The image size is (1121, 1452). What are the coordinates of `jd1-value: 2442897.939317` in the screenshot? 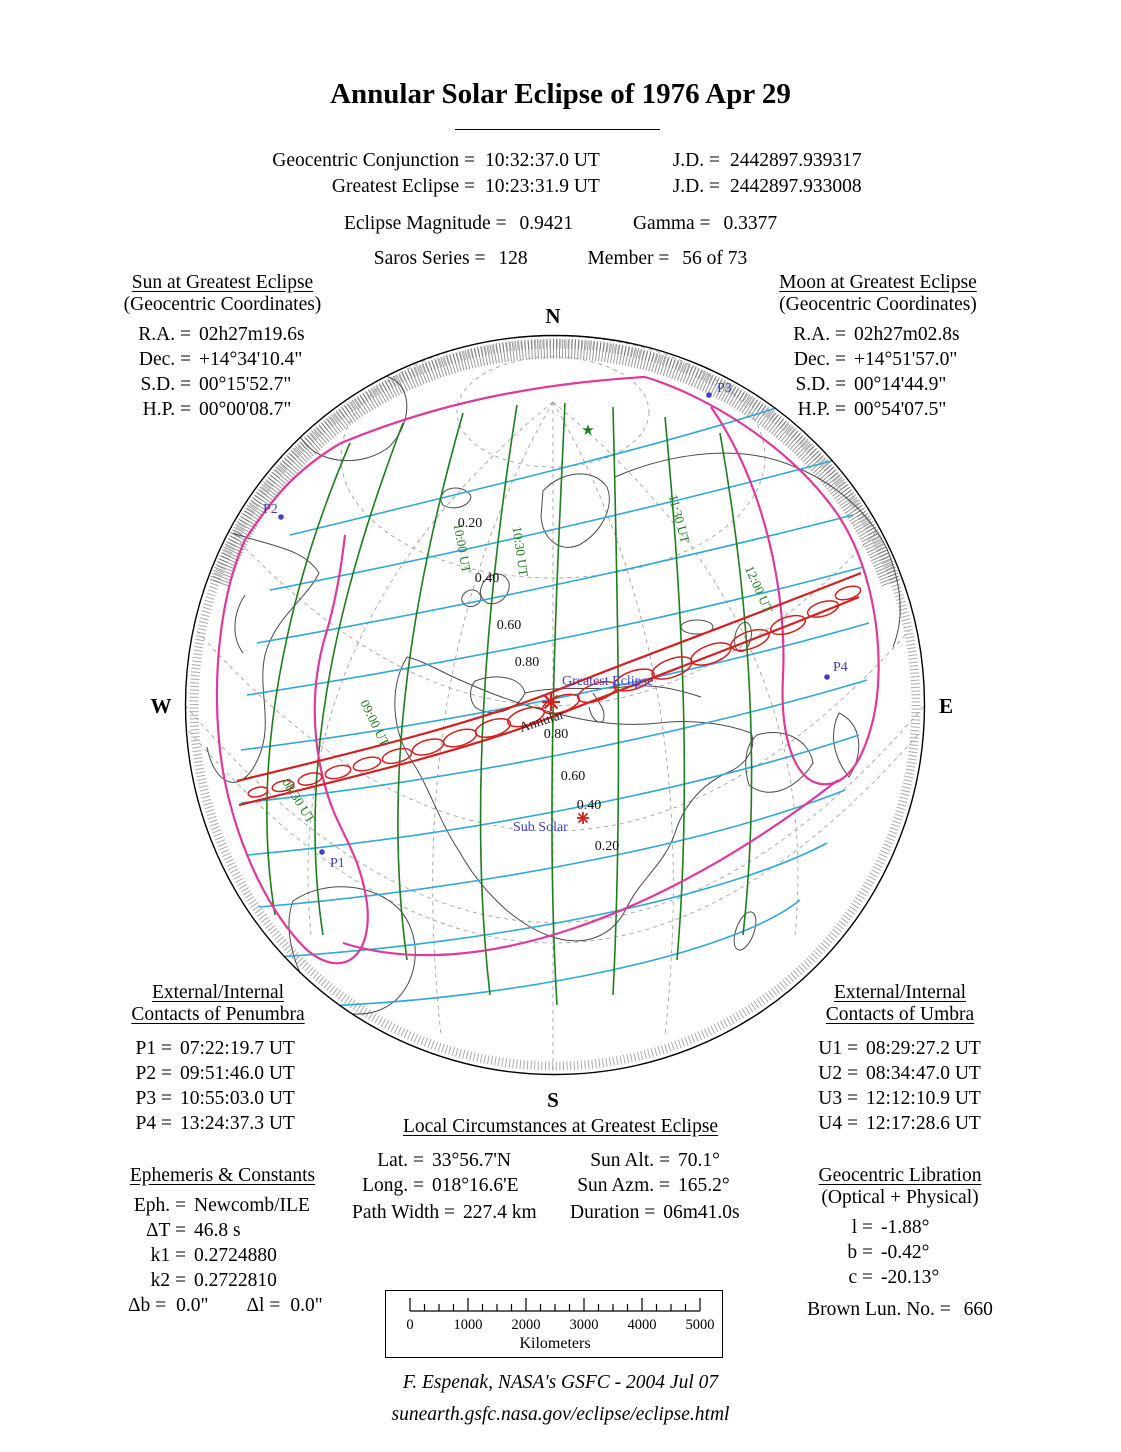 It's located at (796, 160).